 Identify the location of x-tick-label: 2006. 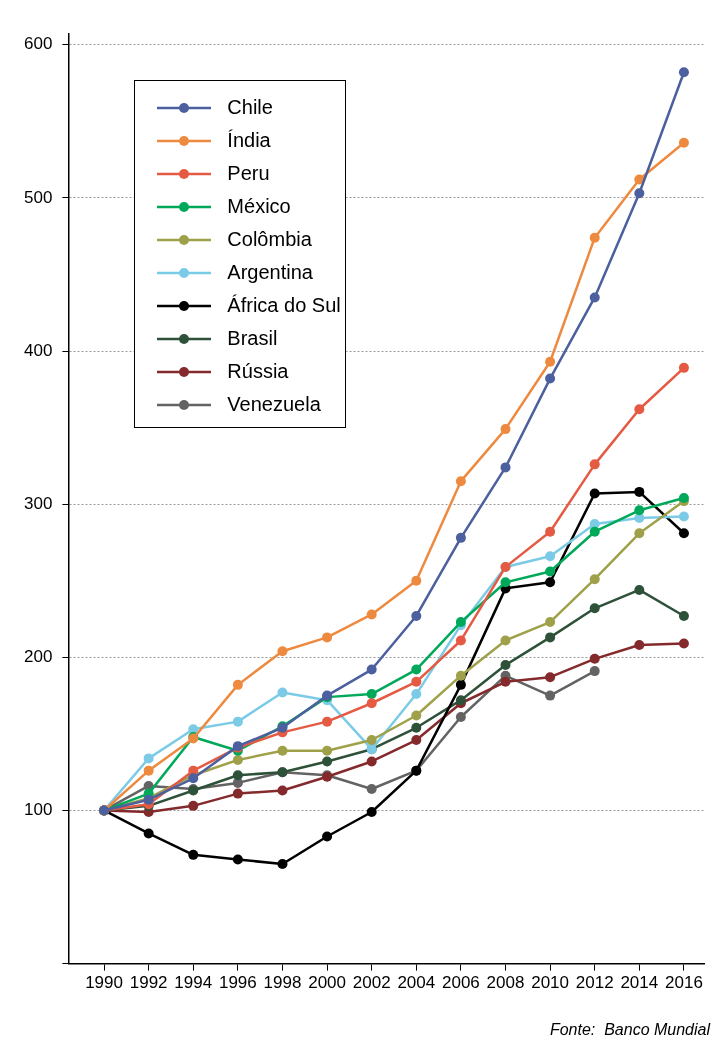
(460, 983).